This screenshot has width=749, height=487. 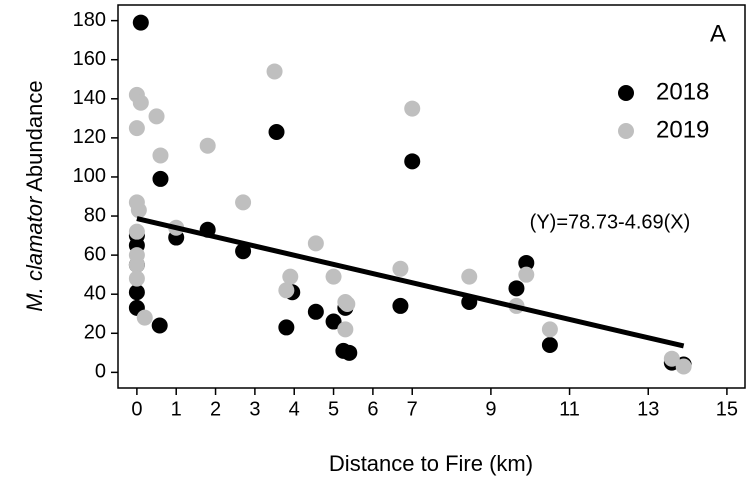 What do you see at coordinates (610, 222) in the screenshot?
I see `annotation: (Y)=78.73-4.69(X)` at bounding box center [610, 222].